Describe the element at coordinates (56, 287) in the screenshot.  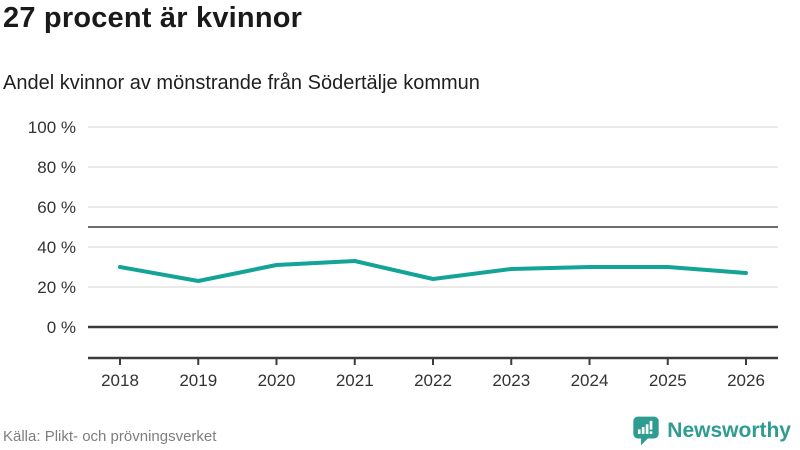
I see `y-tick-label: 20 %` at that location.